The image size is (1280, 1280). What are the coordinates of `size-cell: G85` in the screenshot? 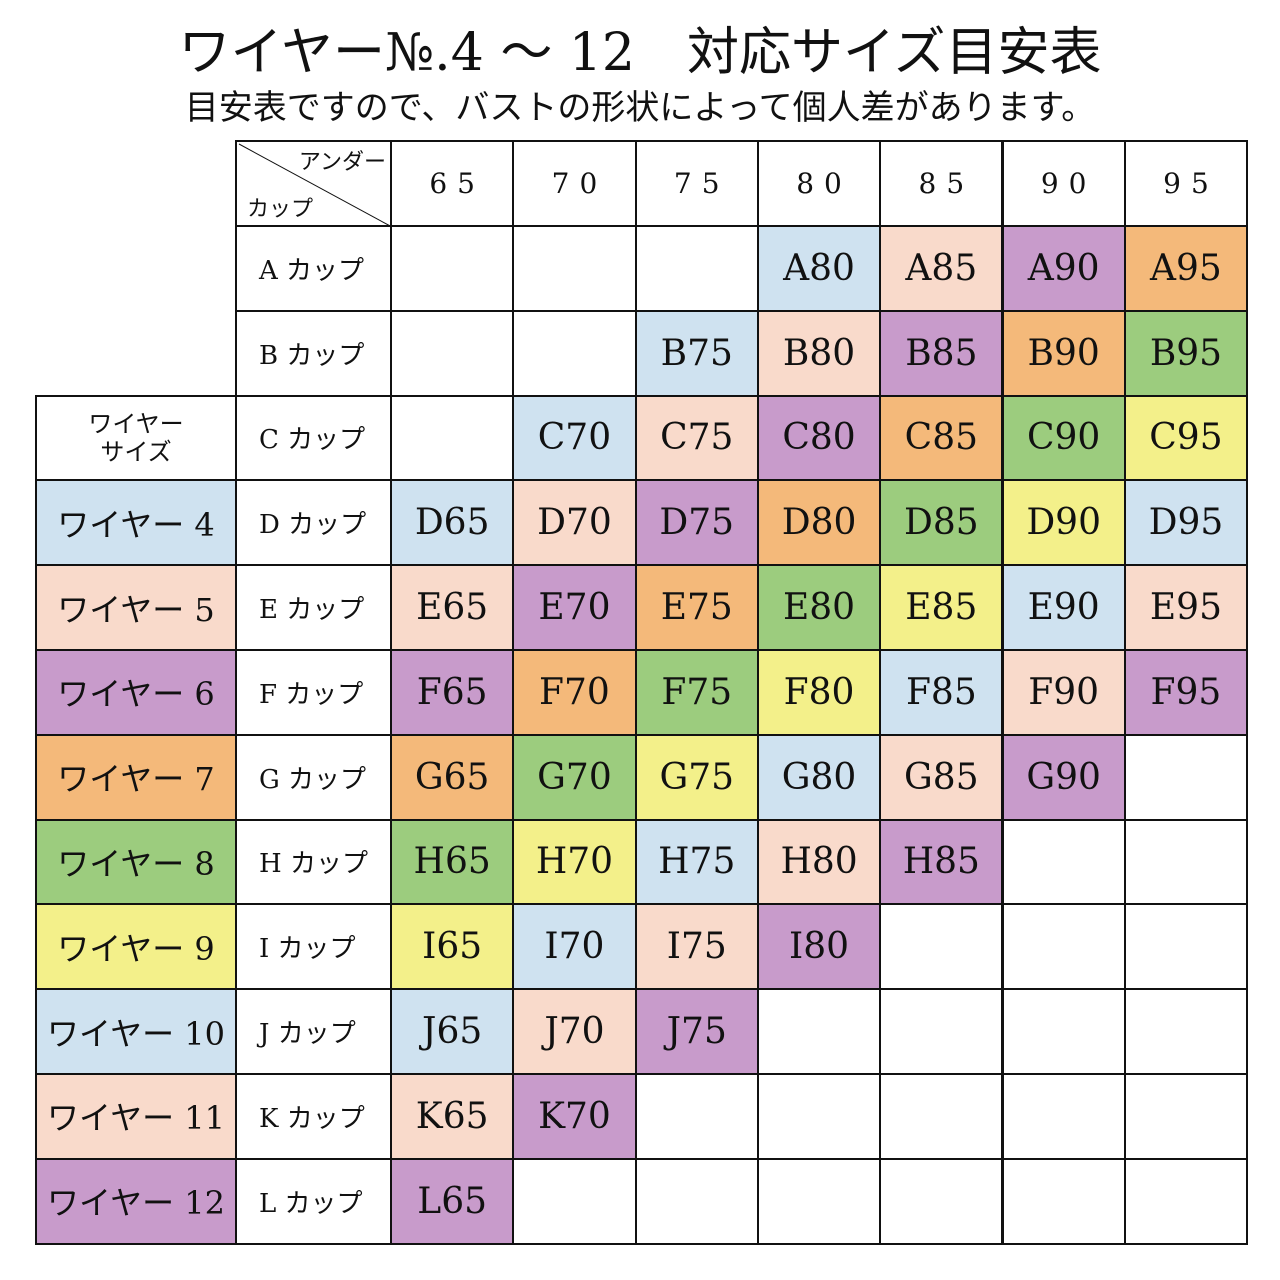 It's located at (941, 777).